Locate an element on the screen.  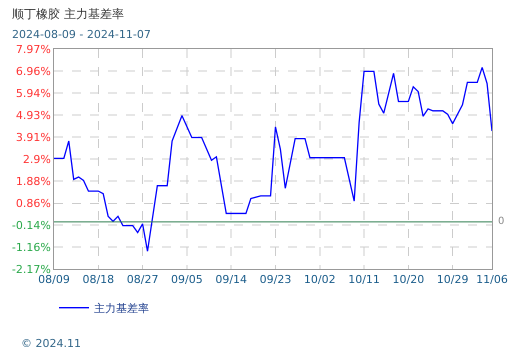
ref-line-label: 0 is located at coordinates (501, 221).